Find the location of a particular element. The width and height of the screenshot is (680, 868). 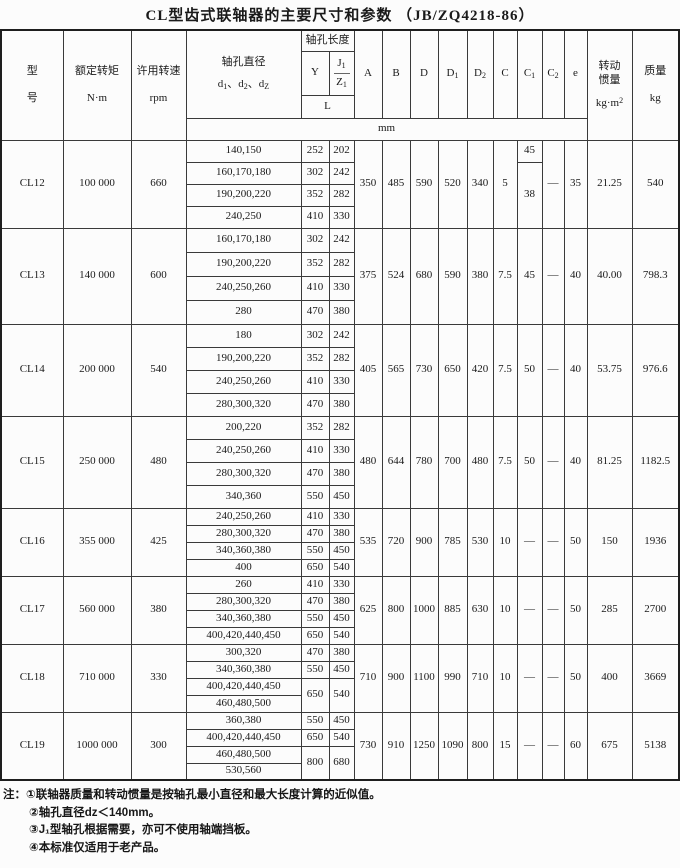

model-header-line2: 号 is located at coordinates (32, 97).